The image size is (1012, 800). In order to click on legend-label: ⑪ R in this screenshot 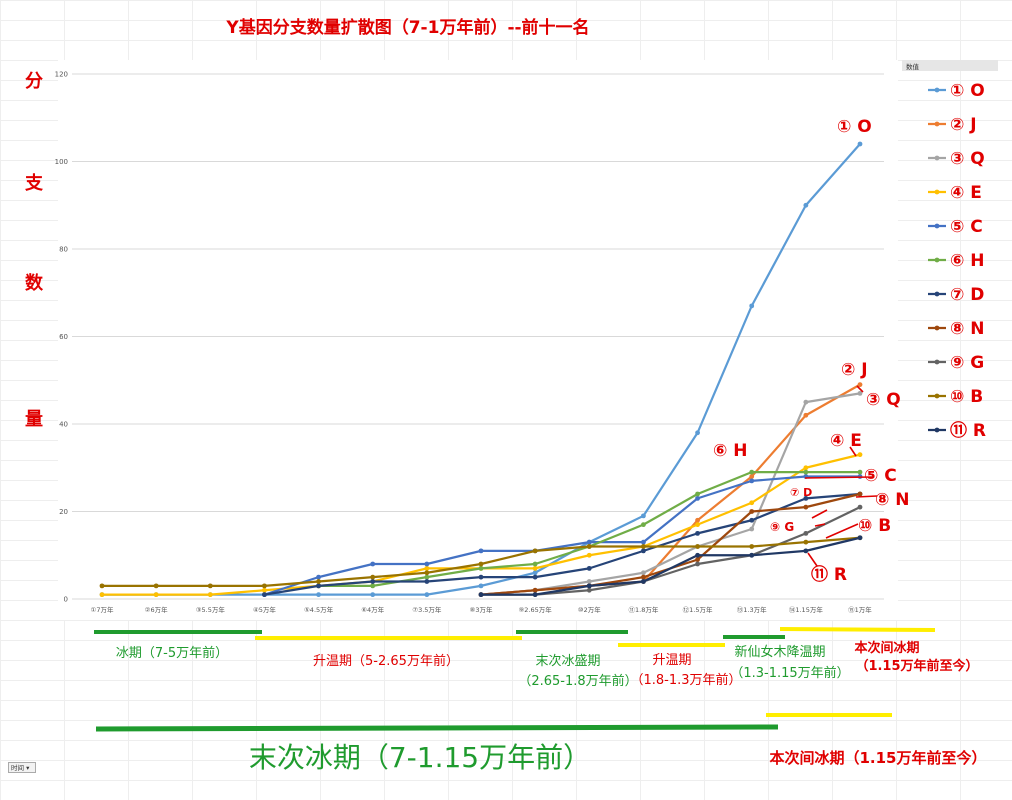, I will do `click(968, 430)`.